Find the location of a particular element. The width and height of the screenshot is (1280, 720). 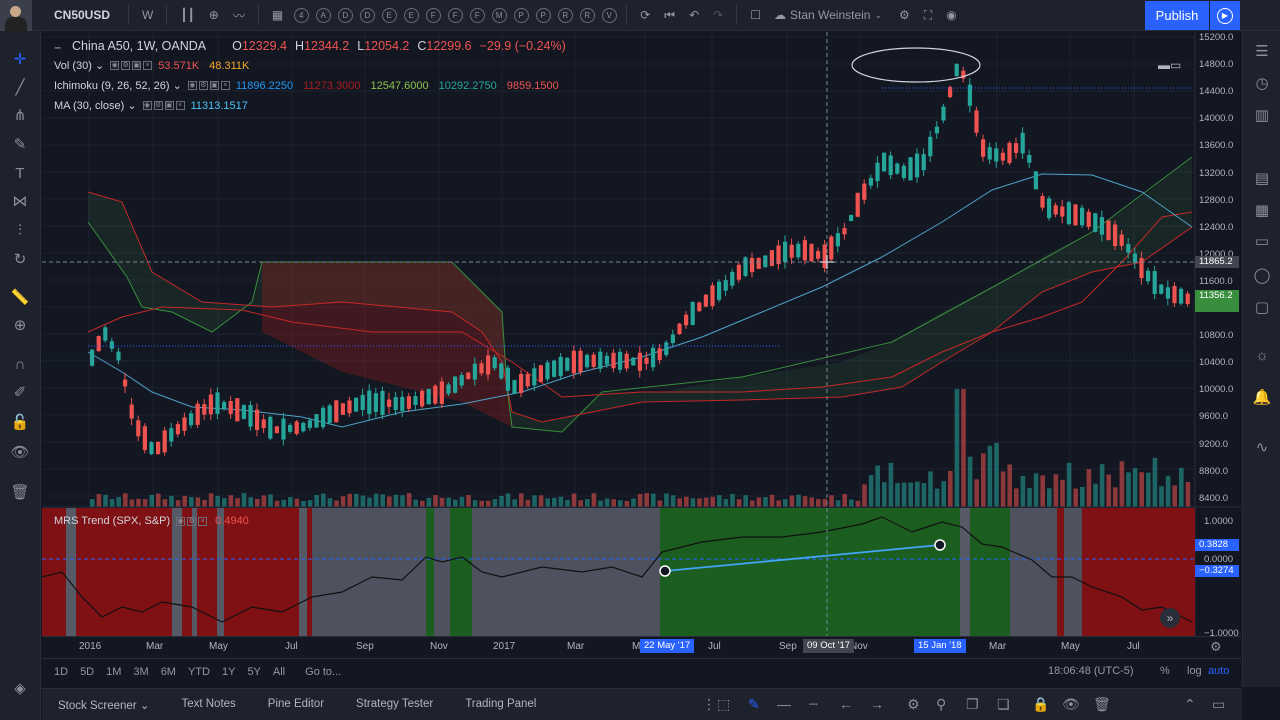

collapse-icon: − is located at coordinates (58, 48).